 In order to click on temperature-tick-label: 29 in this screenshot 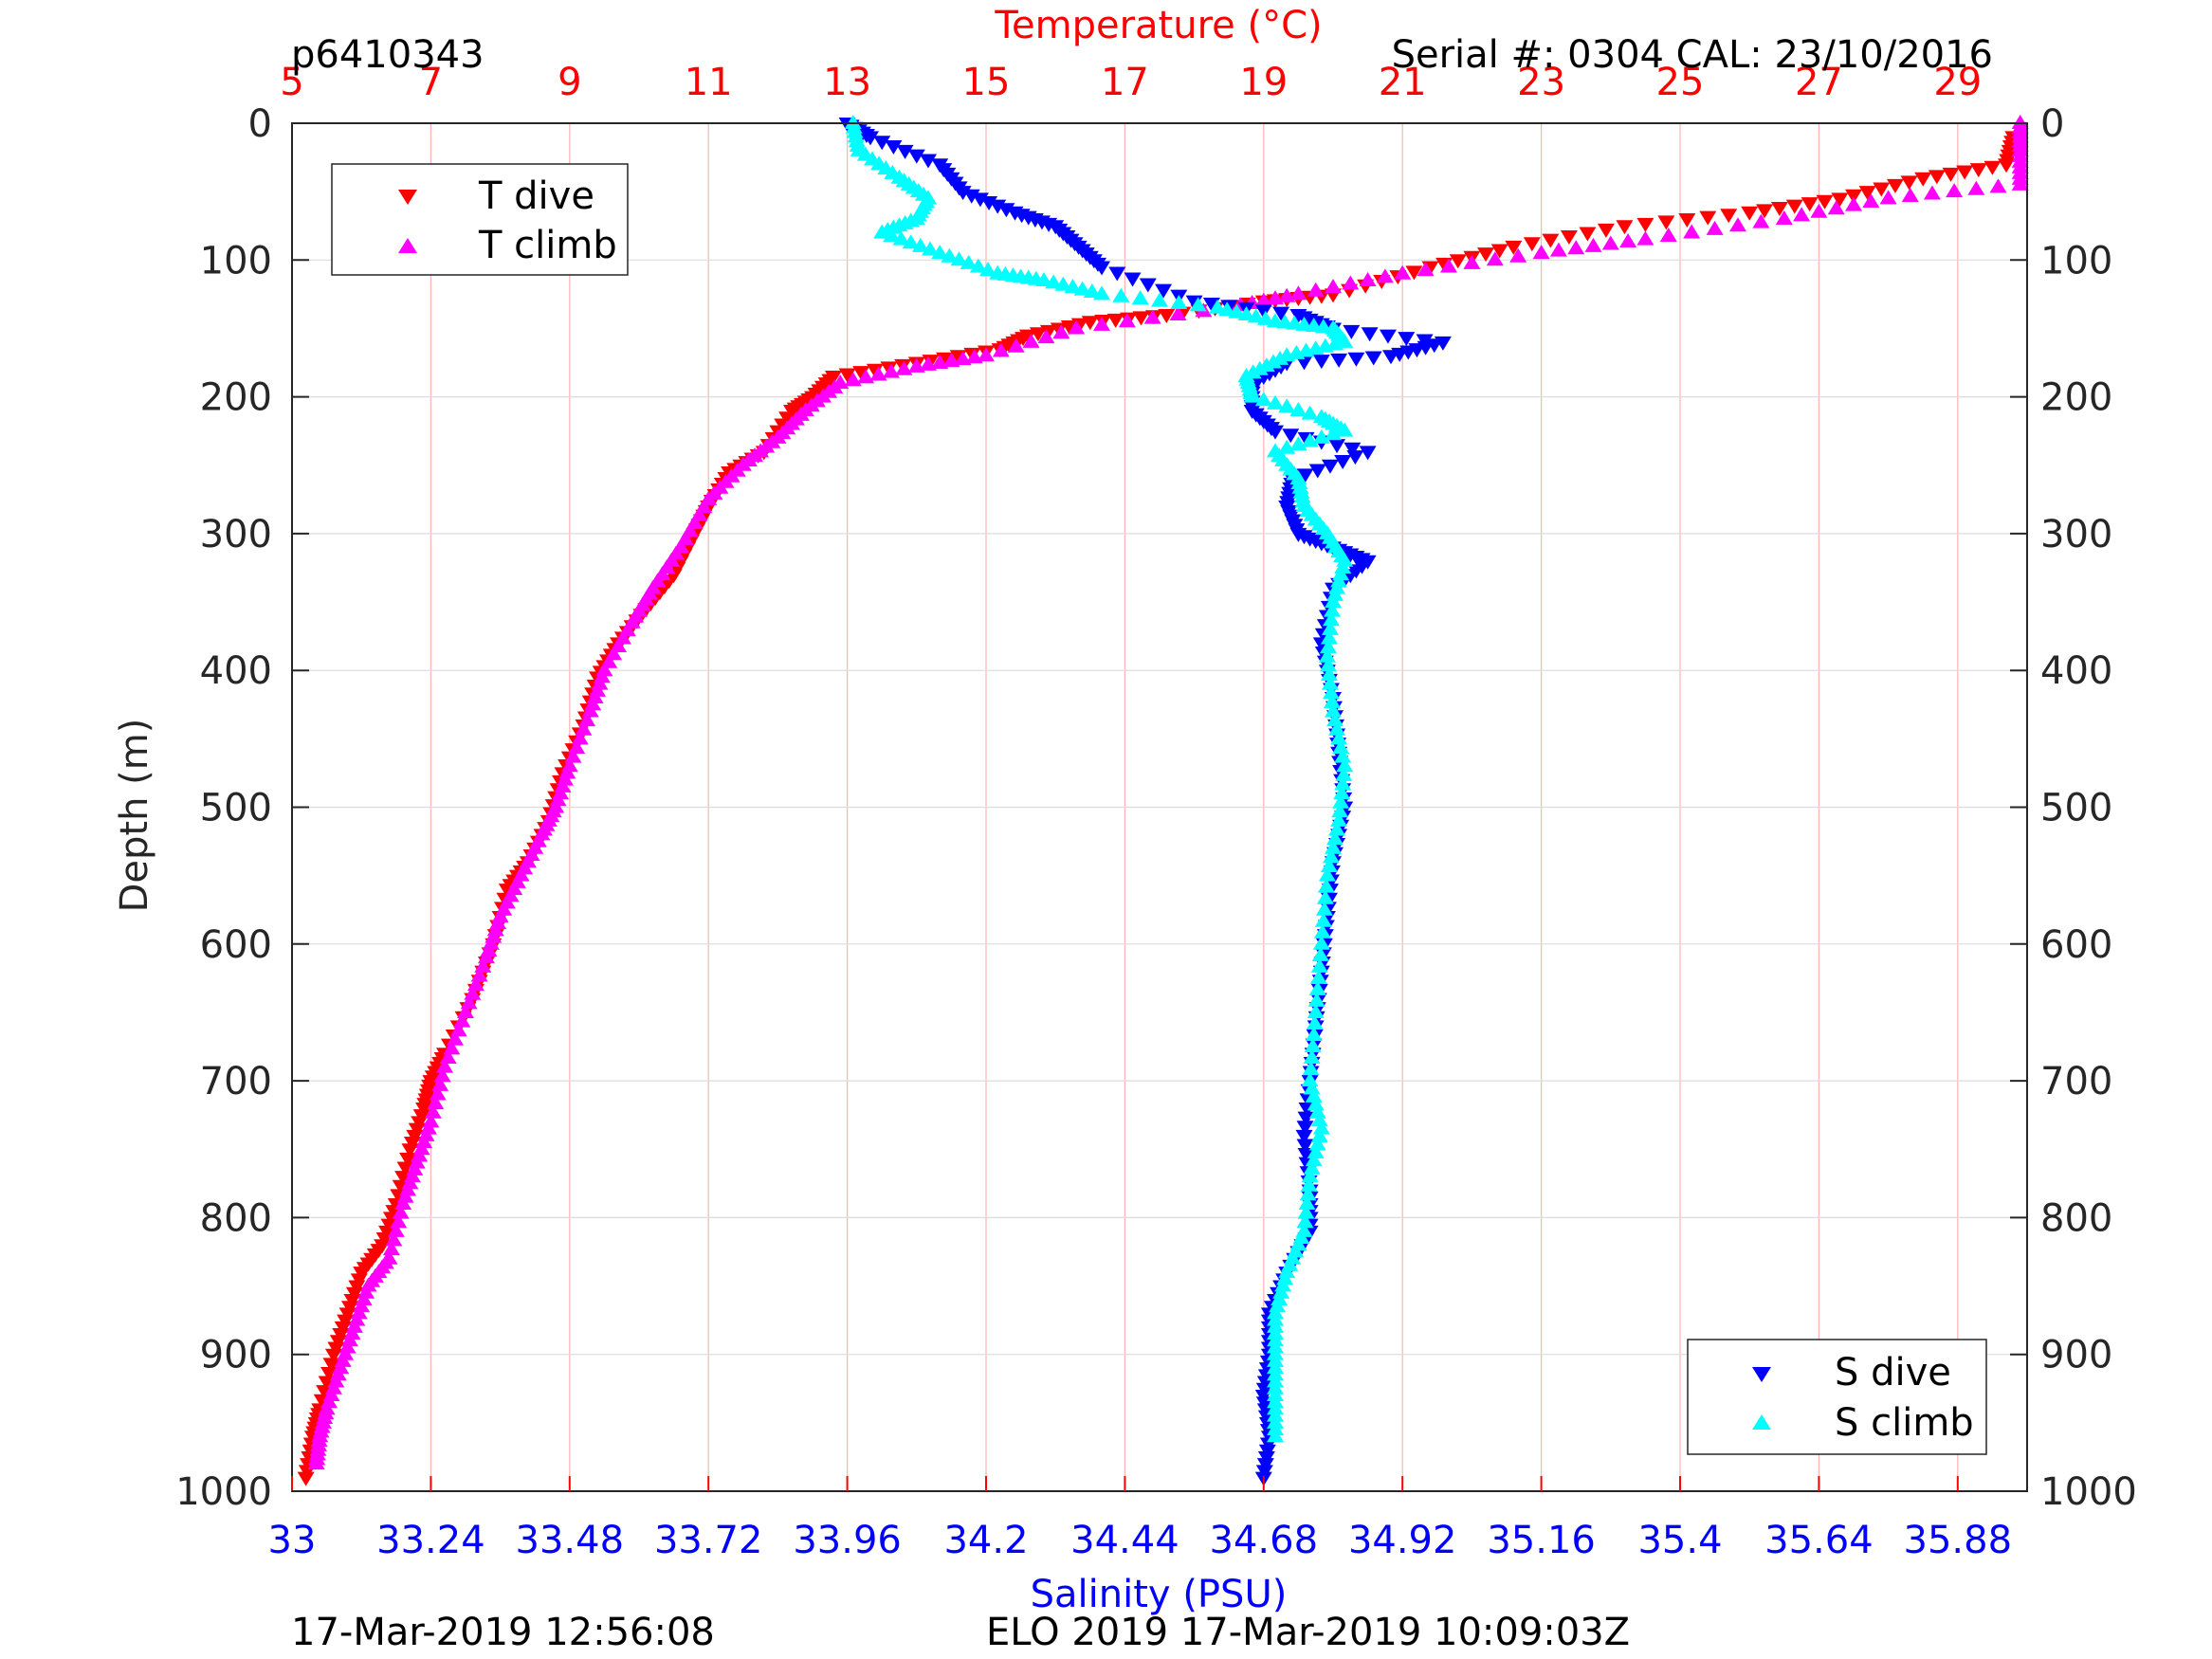, I will do `click(1957, 82)`.